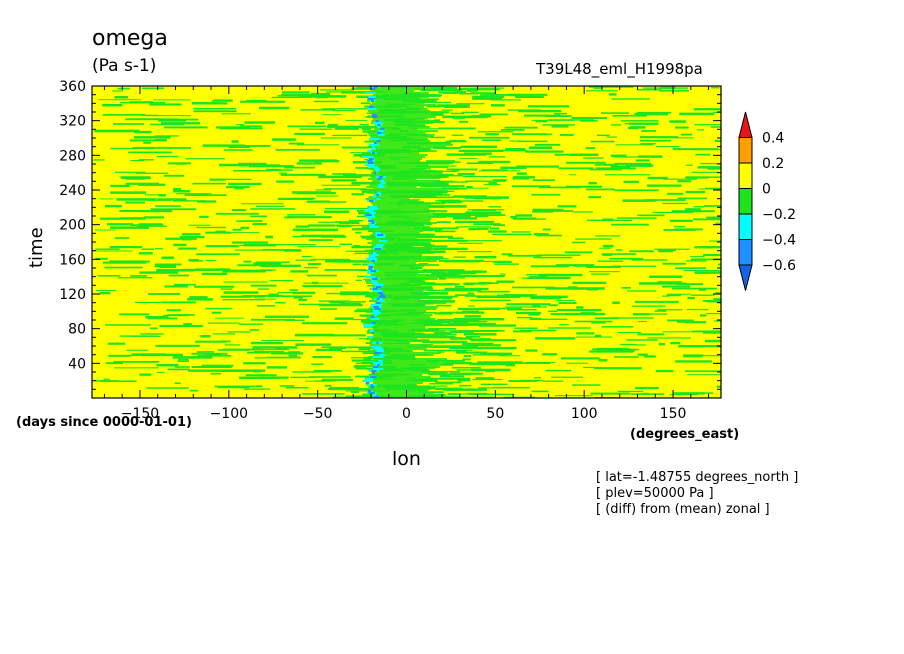 Image resolution: width=904 pixels, height=654 pixels. Describe the element at coordinates (697, 477) in the screenshot. I see `info-line-lat: [ lat=-1.48755 degrees_north ]` at that location.